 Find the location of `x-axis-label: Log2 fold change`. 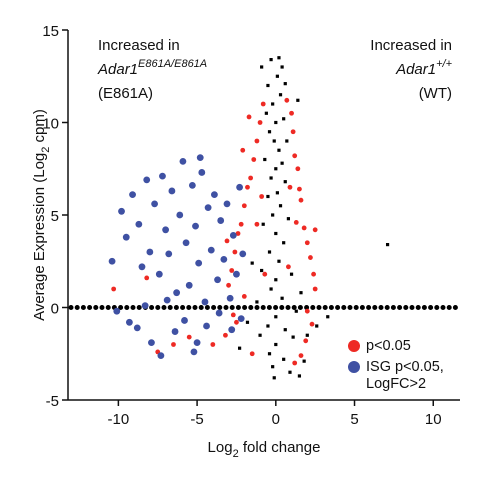

x-axis-label: Log2 fold change is located at coordinates (264, 449).